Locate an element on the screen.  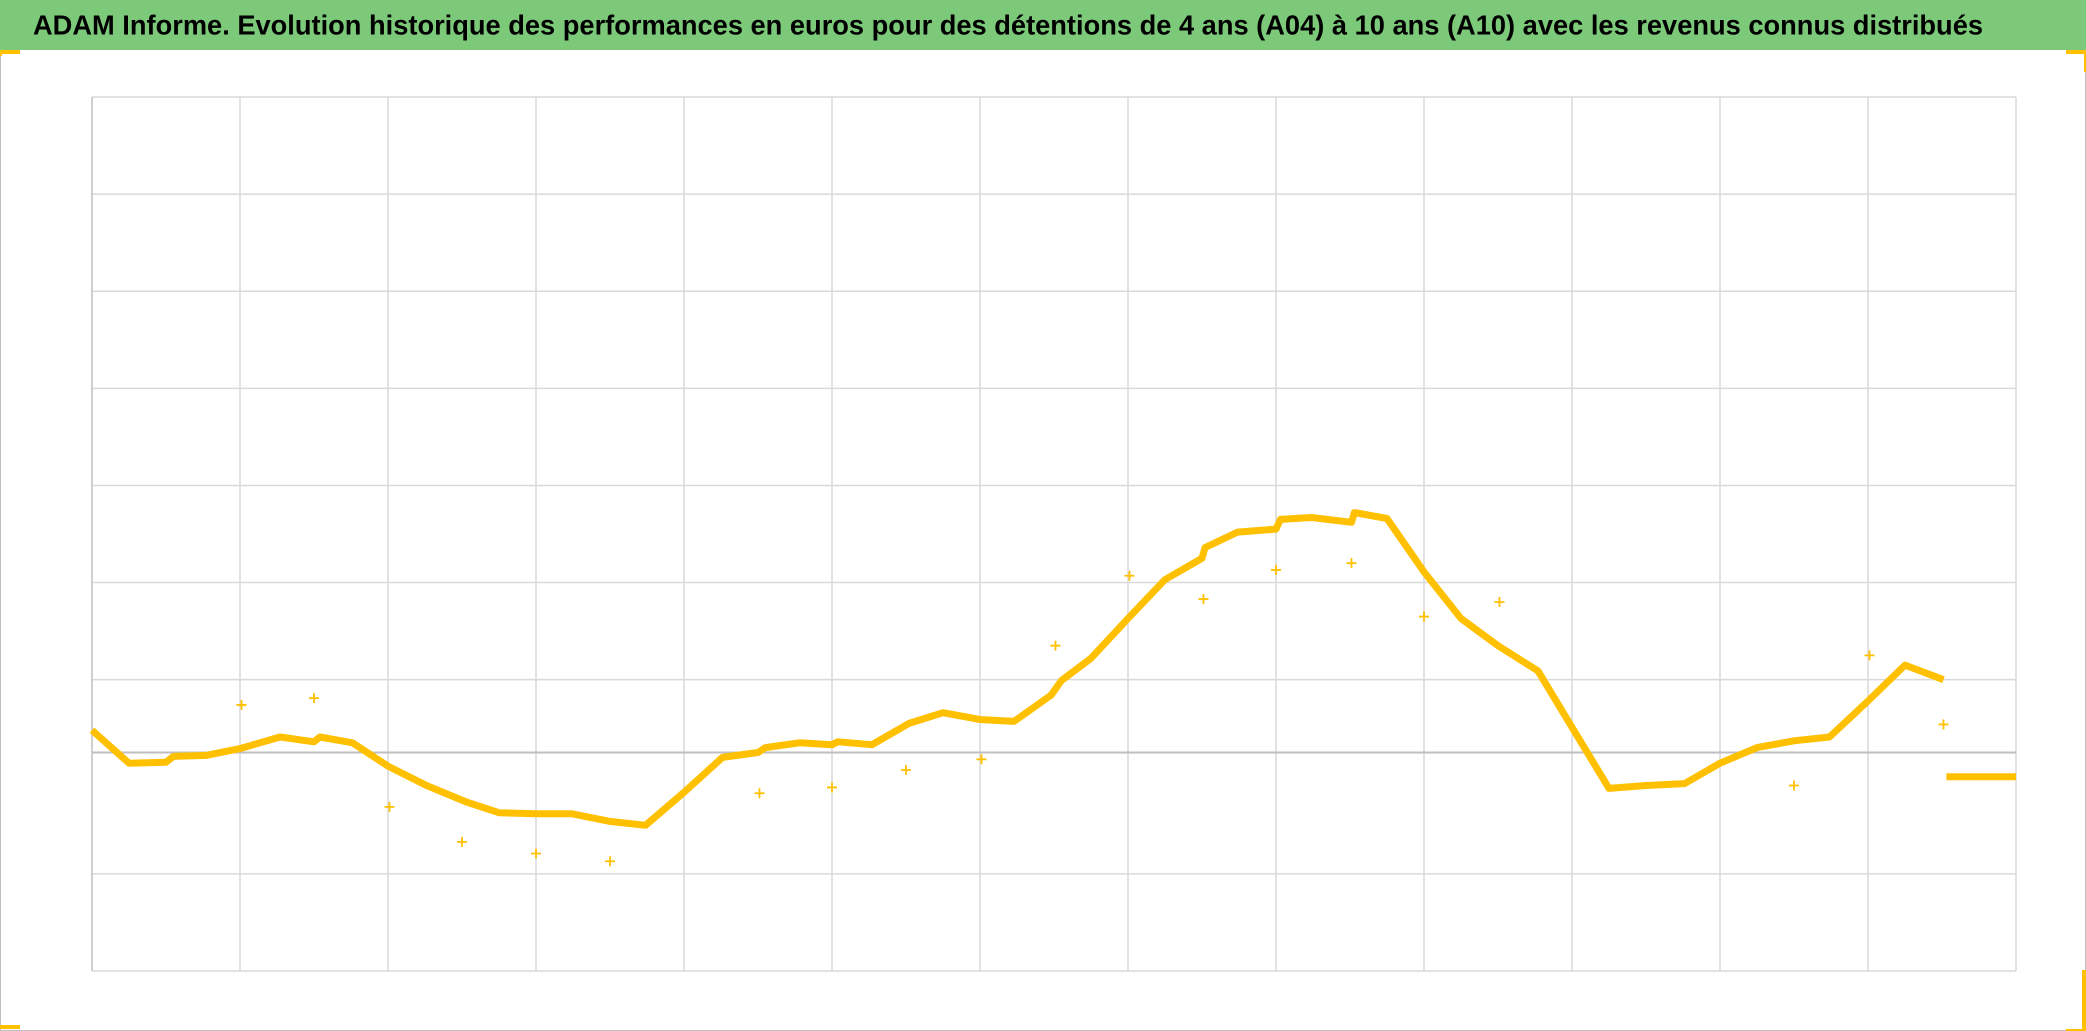
title-bar is located at coordinates (1043, 25).